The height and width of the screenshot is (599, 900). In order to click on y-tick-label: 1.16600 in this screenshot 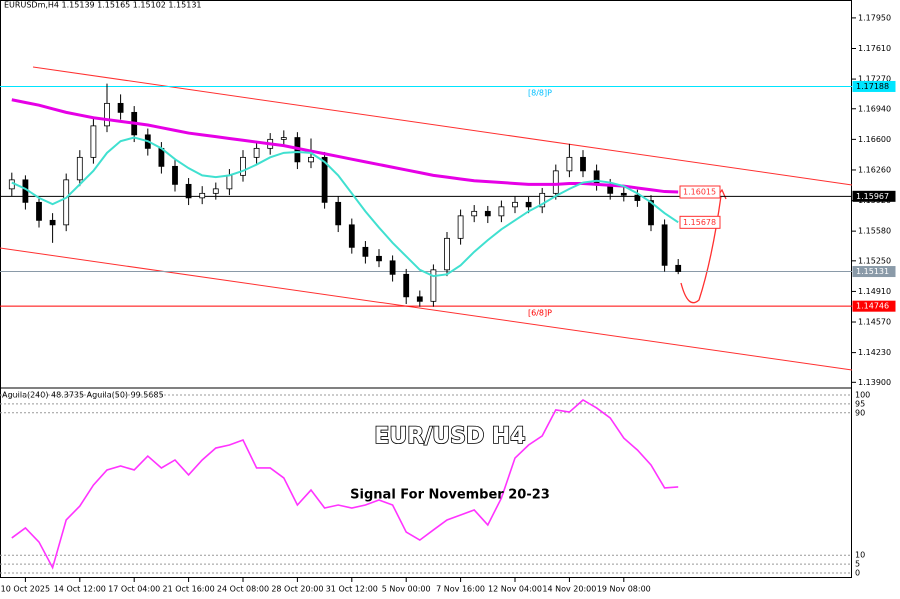, I will do `click(874, 139)`.